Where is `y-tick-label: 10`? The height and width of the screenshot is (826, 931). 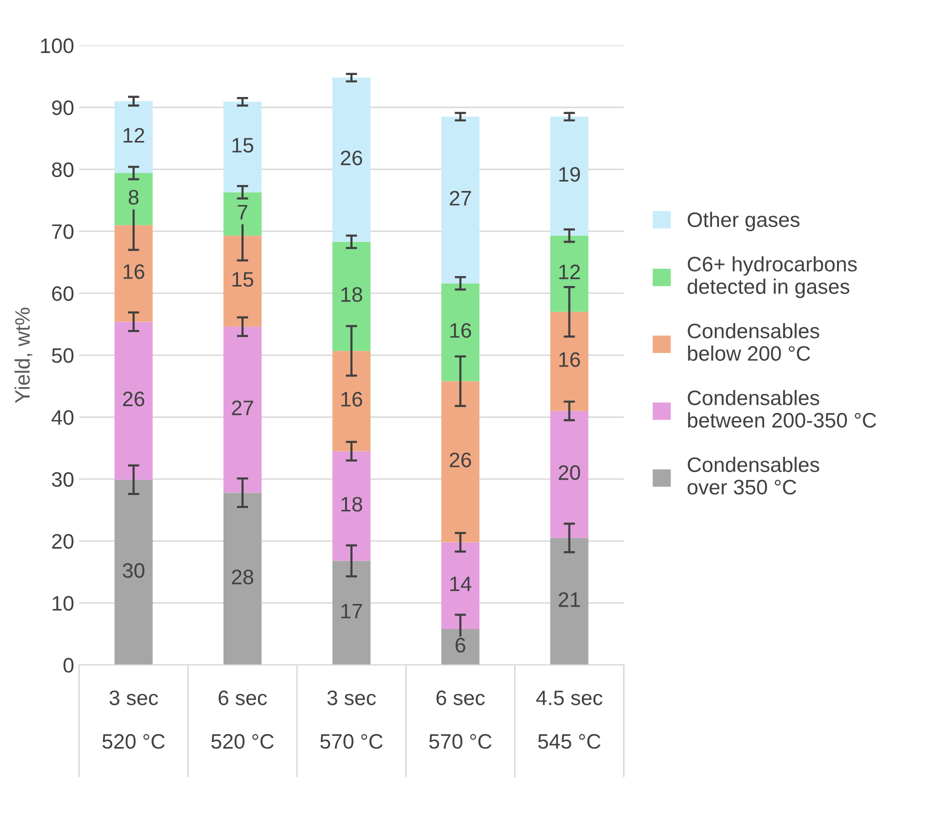 y-tick-label: 10 is located at coordinates (63, 603).